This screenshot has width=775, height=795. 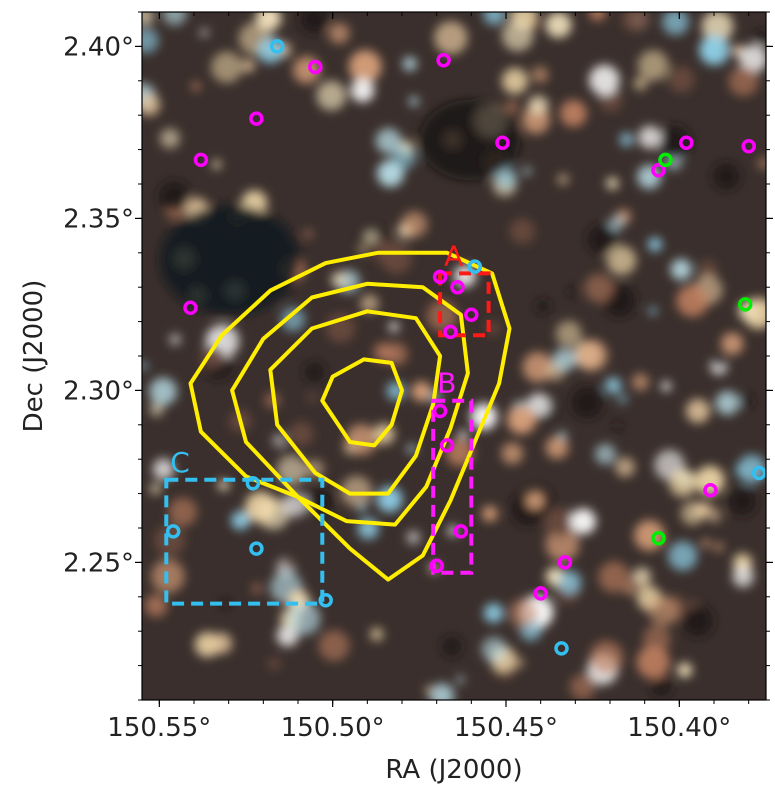 I want to click on x-axis-title: RA (J2000), so click(x=453, y=770).